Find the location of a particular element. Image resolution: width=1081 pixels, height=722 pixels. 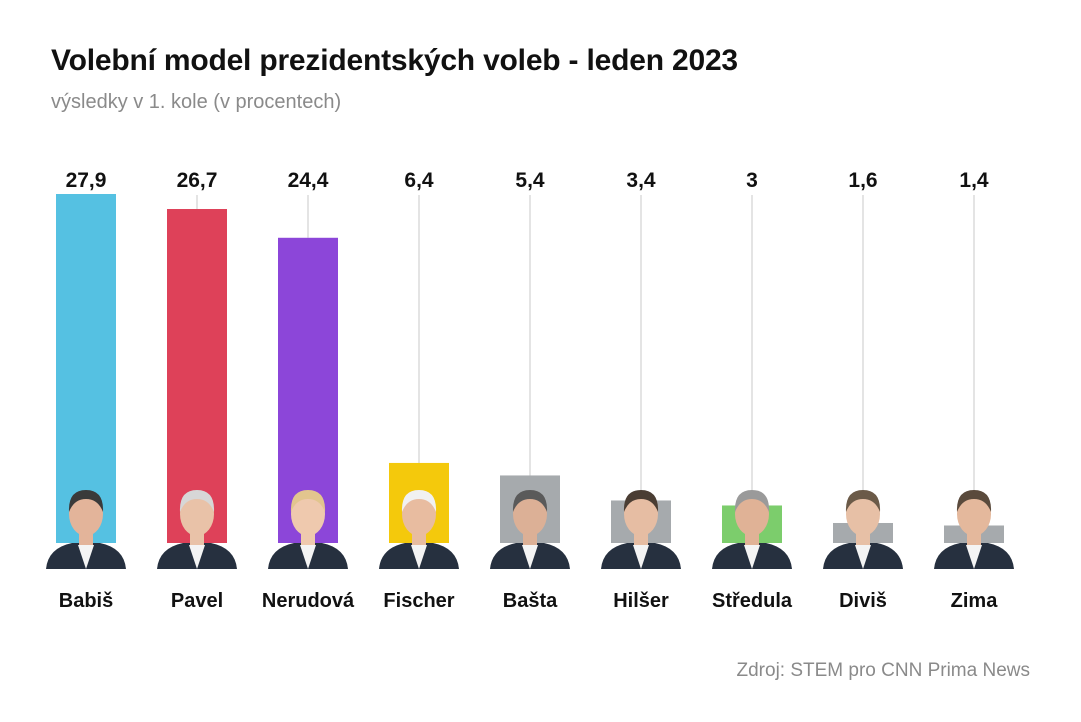

category-label: Bašta is located at coordinates (530, 601).